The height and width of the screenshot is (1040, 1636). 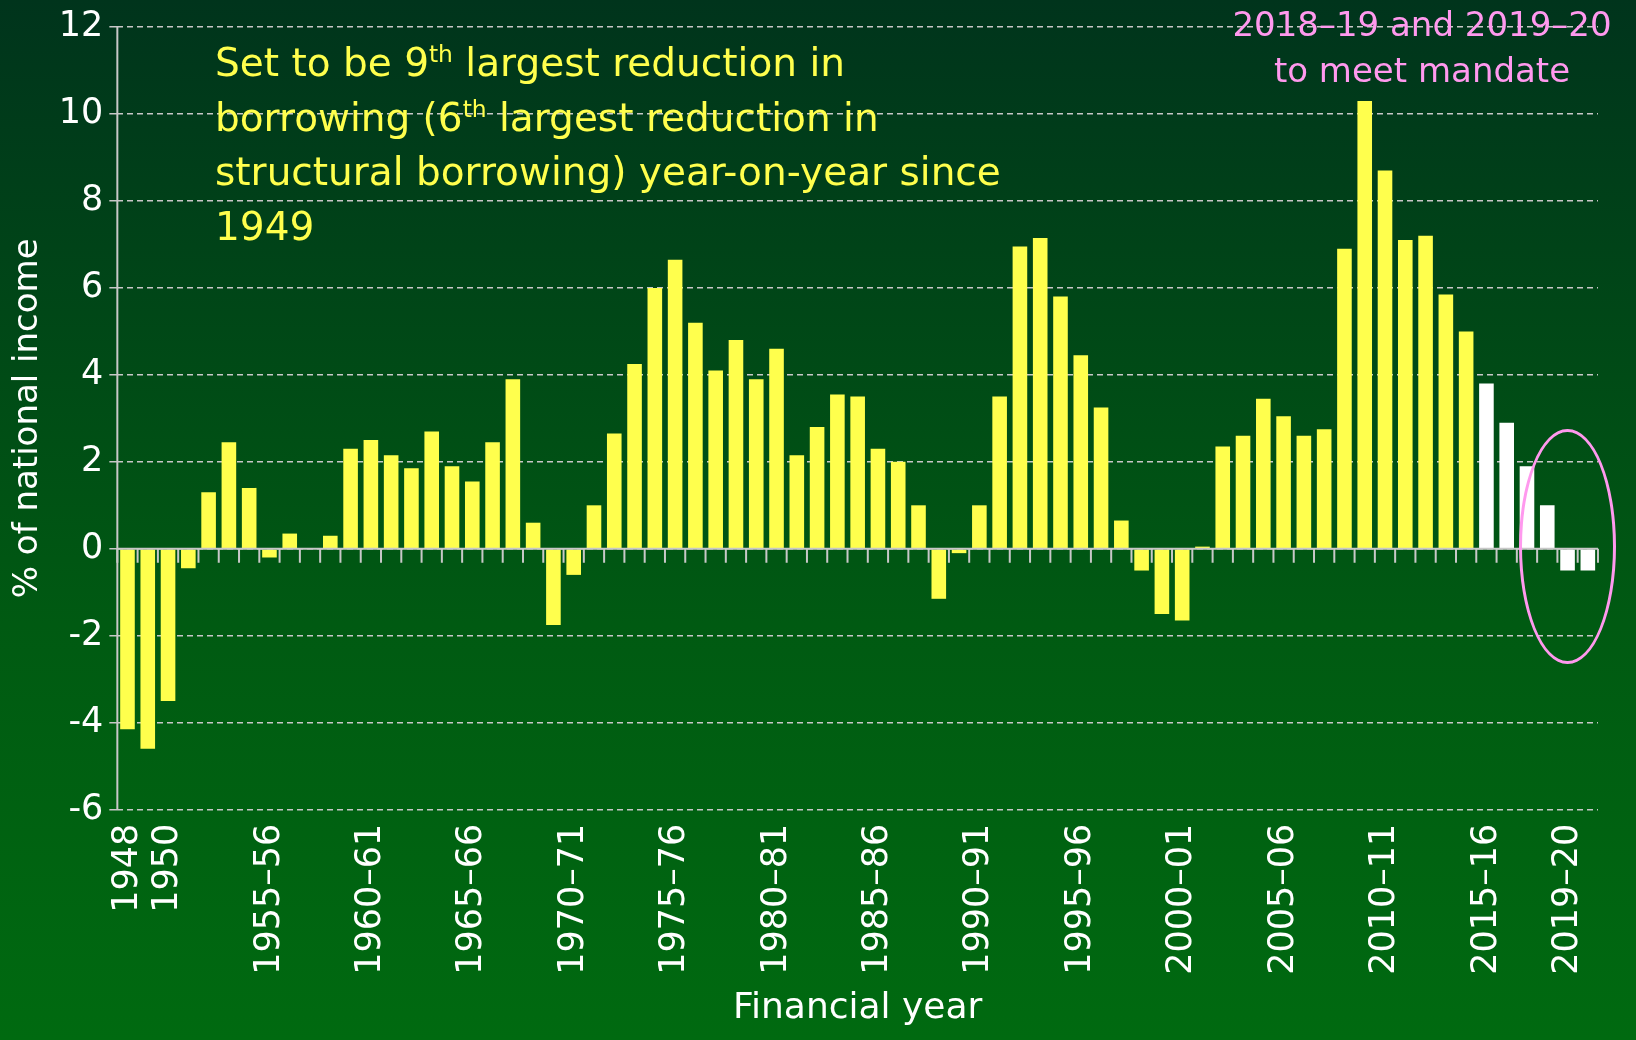 What do you see at coordinates (165, 868) in the screenshot?
I see `x-tick-label: 1950` at bounding box center [165, 868].